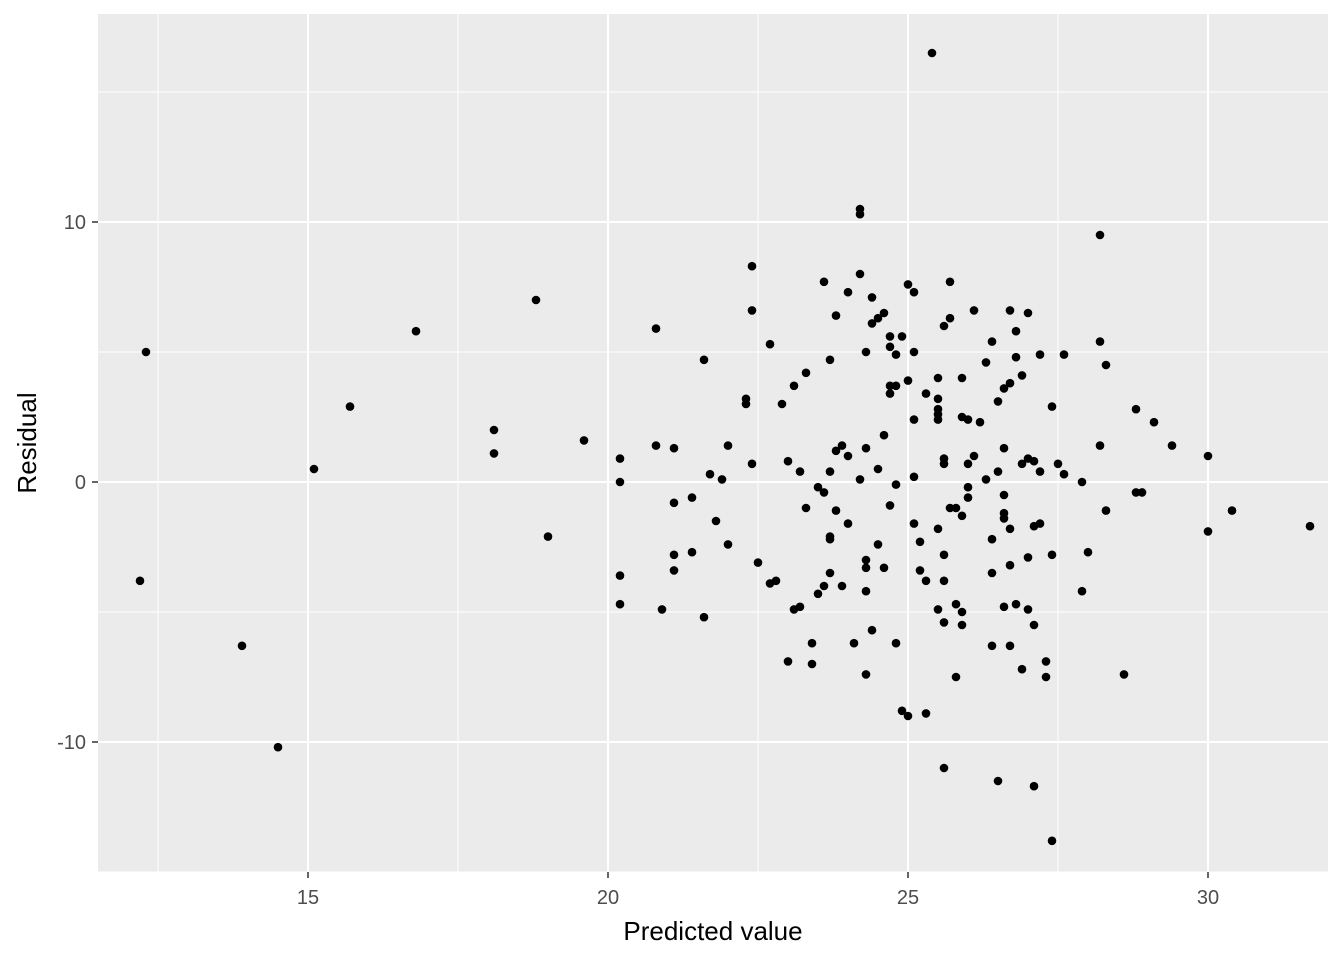 This screenshot has width=1344, height=960. I want to click on x-axis-title: Predicted value, so click(712, 931).